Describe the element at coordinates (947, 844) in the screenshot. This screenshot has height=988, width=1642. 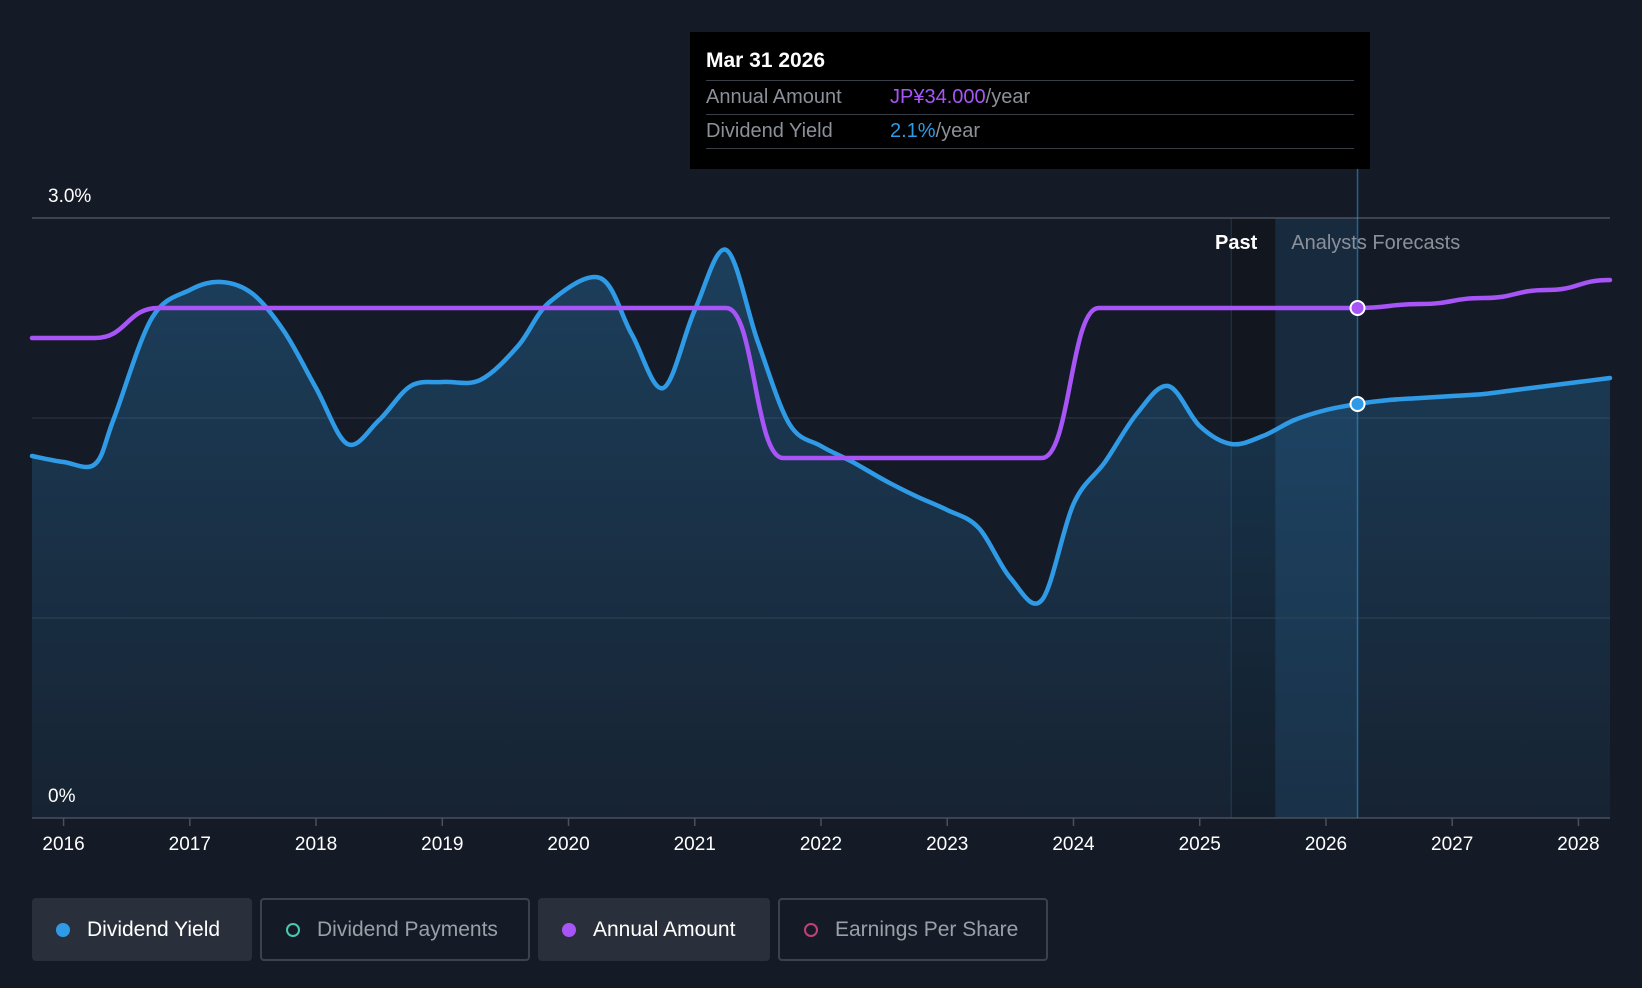
I see `x-tick-label: 2023` at that location.